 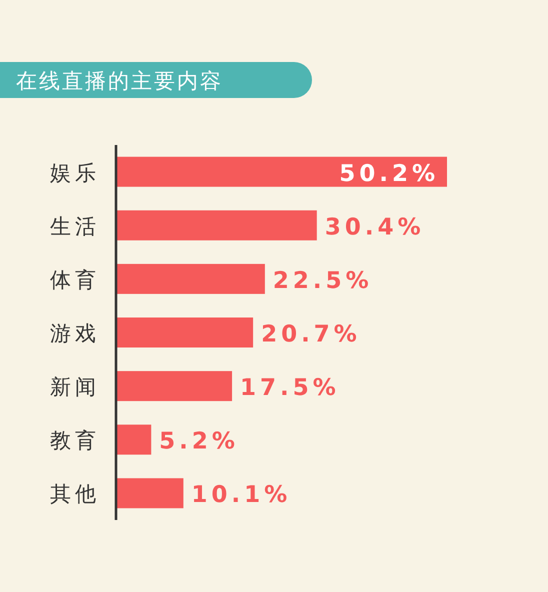 I want to click on y-tick-label: 娱乐, so click(x=75, y=172).